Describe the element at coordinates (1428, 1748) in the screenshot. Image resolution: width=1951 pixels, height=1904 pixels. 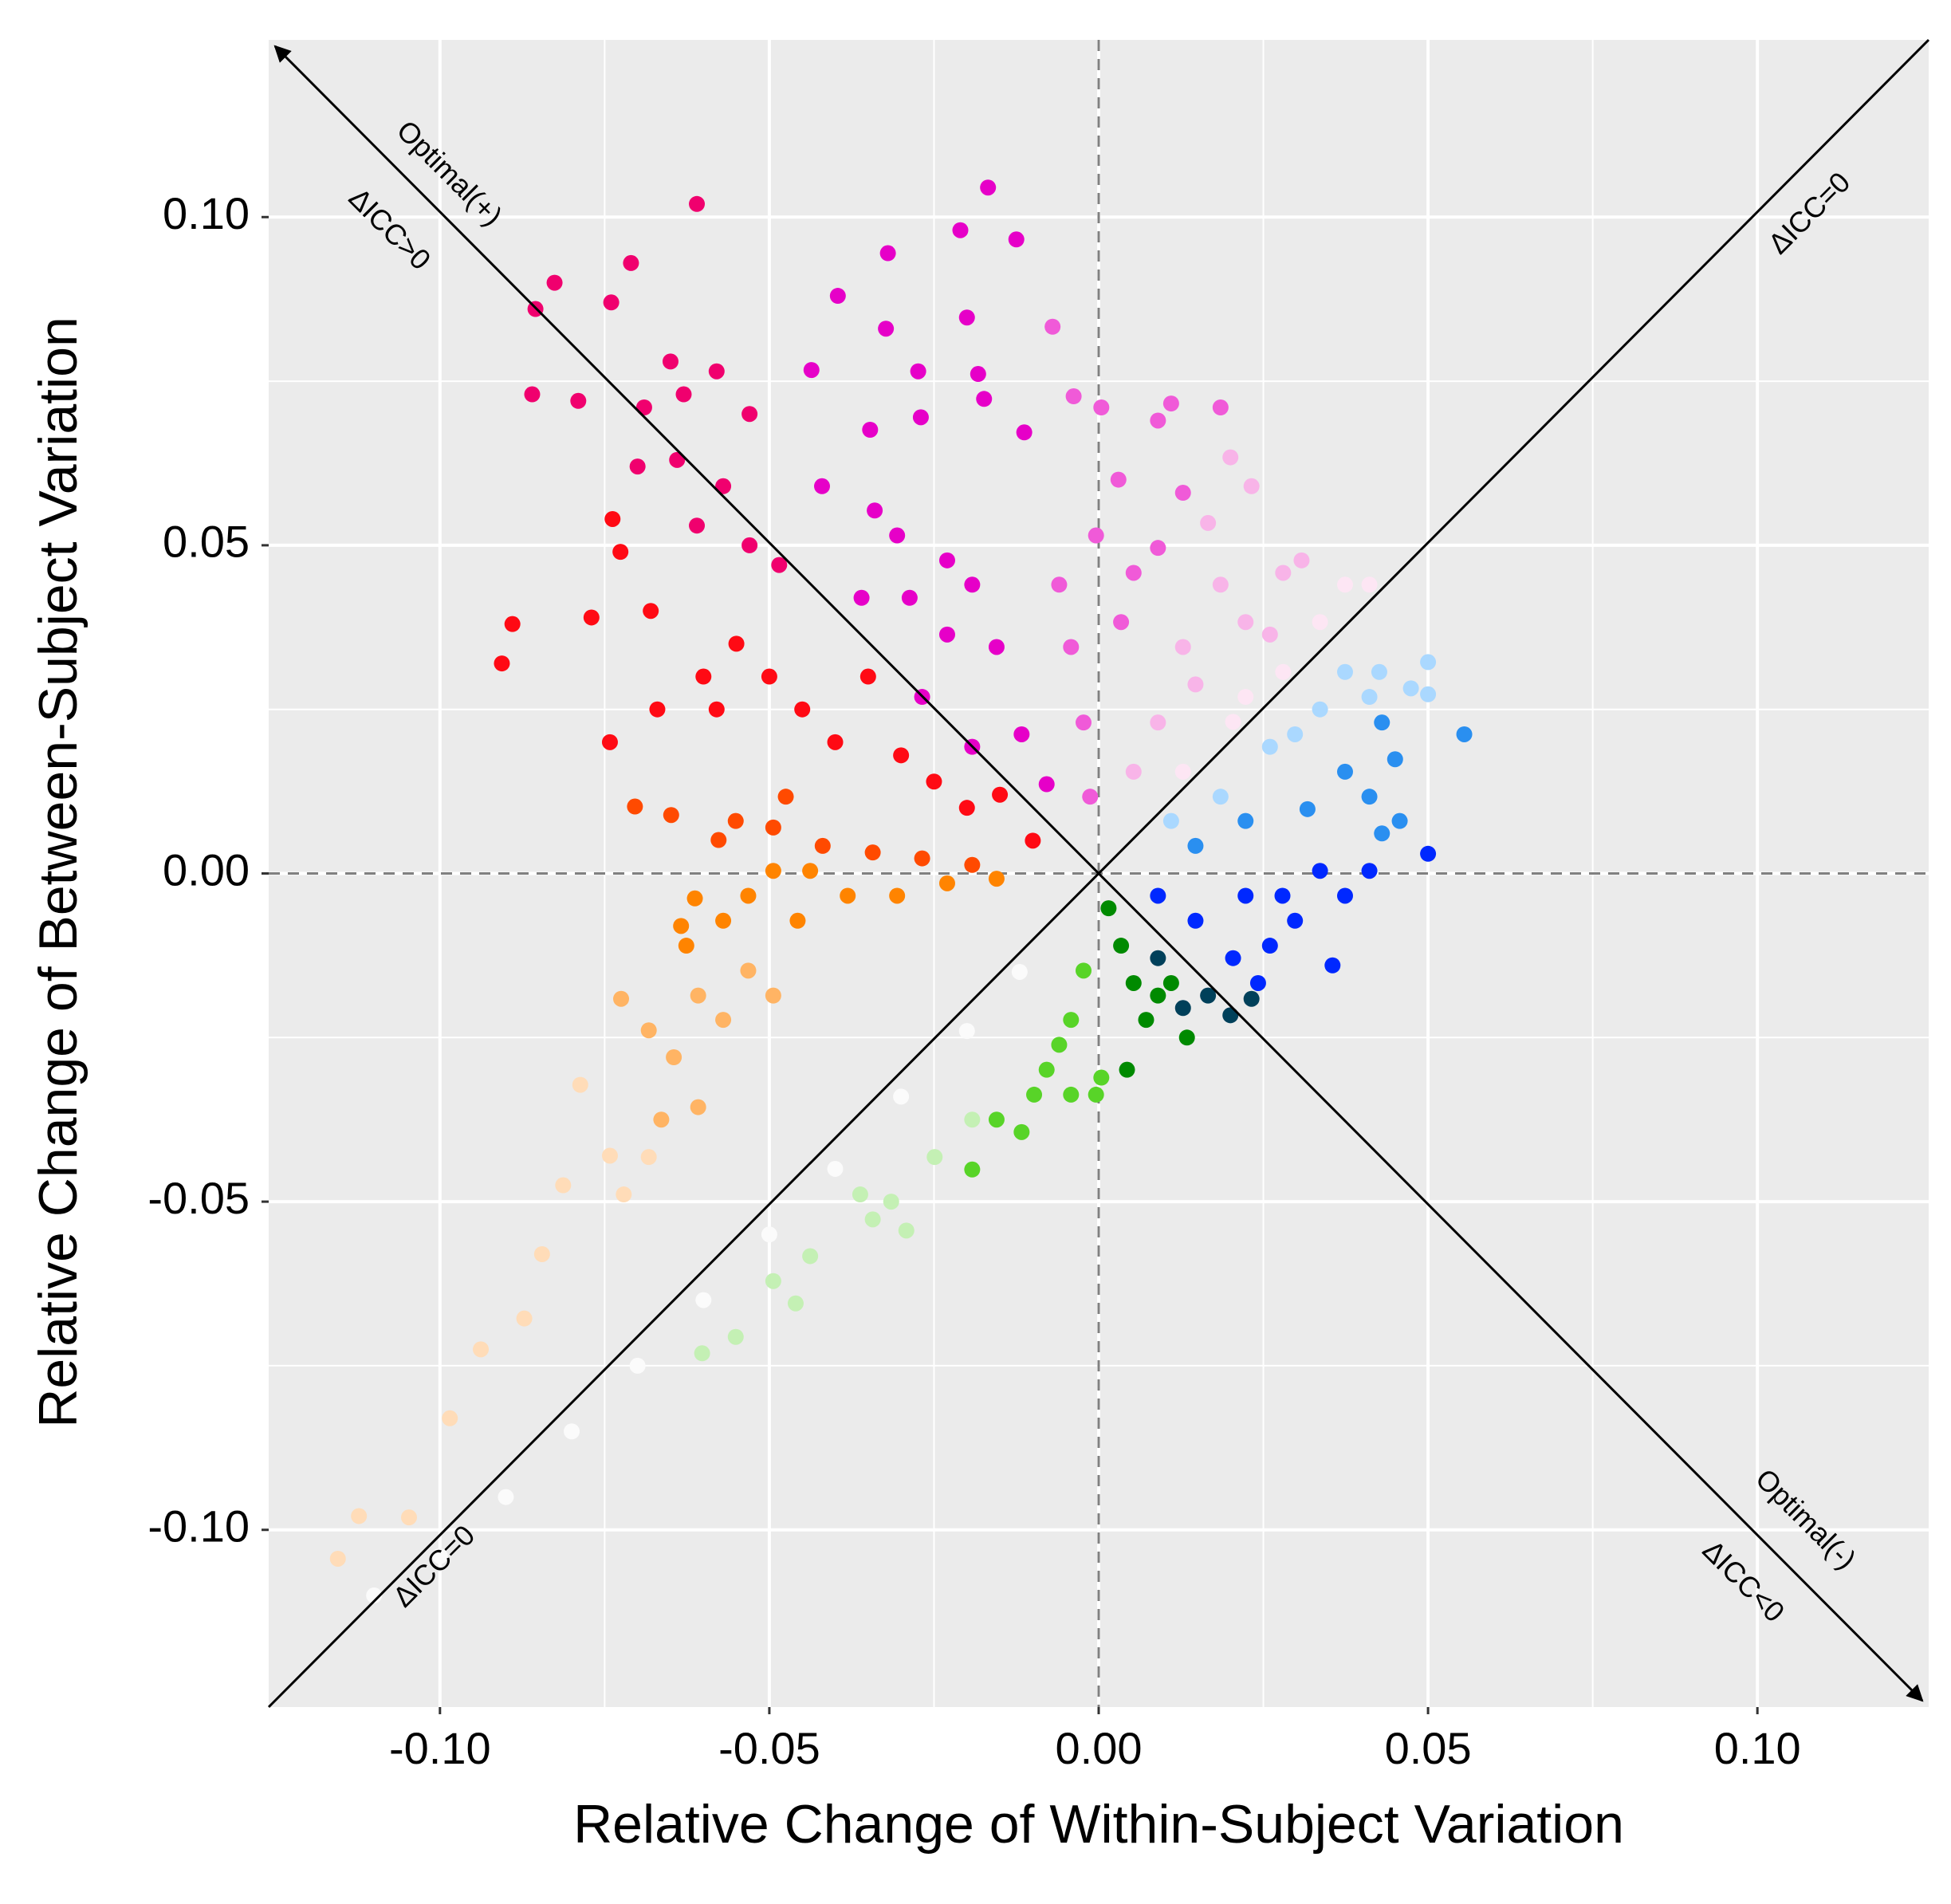
I see `x-tick-label: 0.05` at that location.